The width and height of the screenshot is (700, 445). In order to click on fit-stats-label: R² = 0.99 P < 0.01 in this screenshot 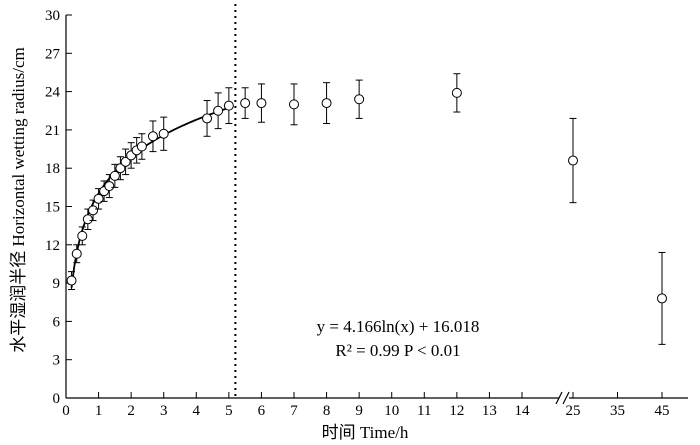, I will do `click(397, 350)`.